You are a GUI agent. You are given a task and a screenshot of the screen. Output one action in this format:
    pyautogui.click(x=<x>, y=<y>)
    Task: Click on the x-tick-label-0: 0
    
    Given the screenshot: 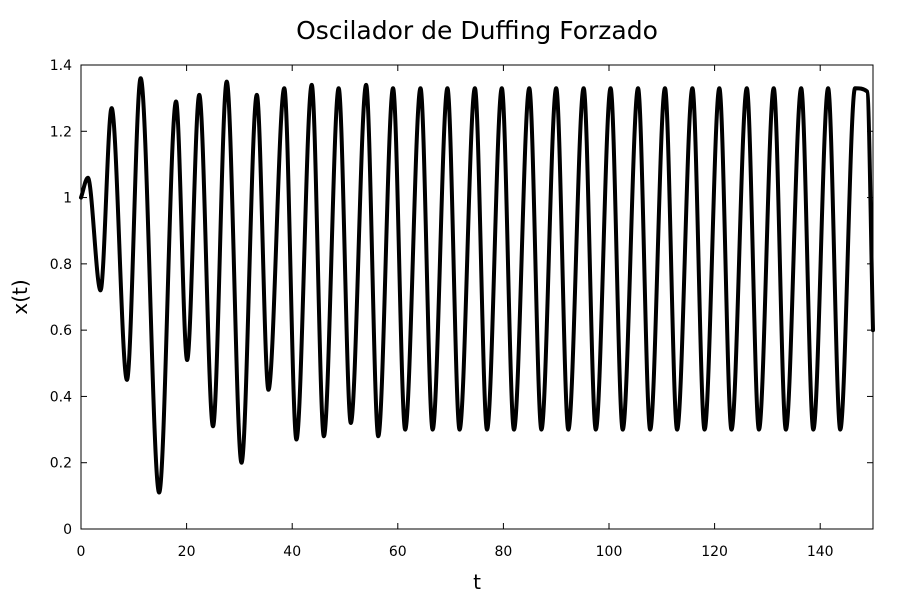 What is the action you would take?
    pyautogui.click(x=81, y=552)
    